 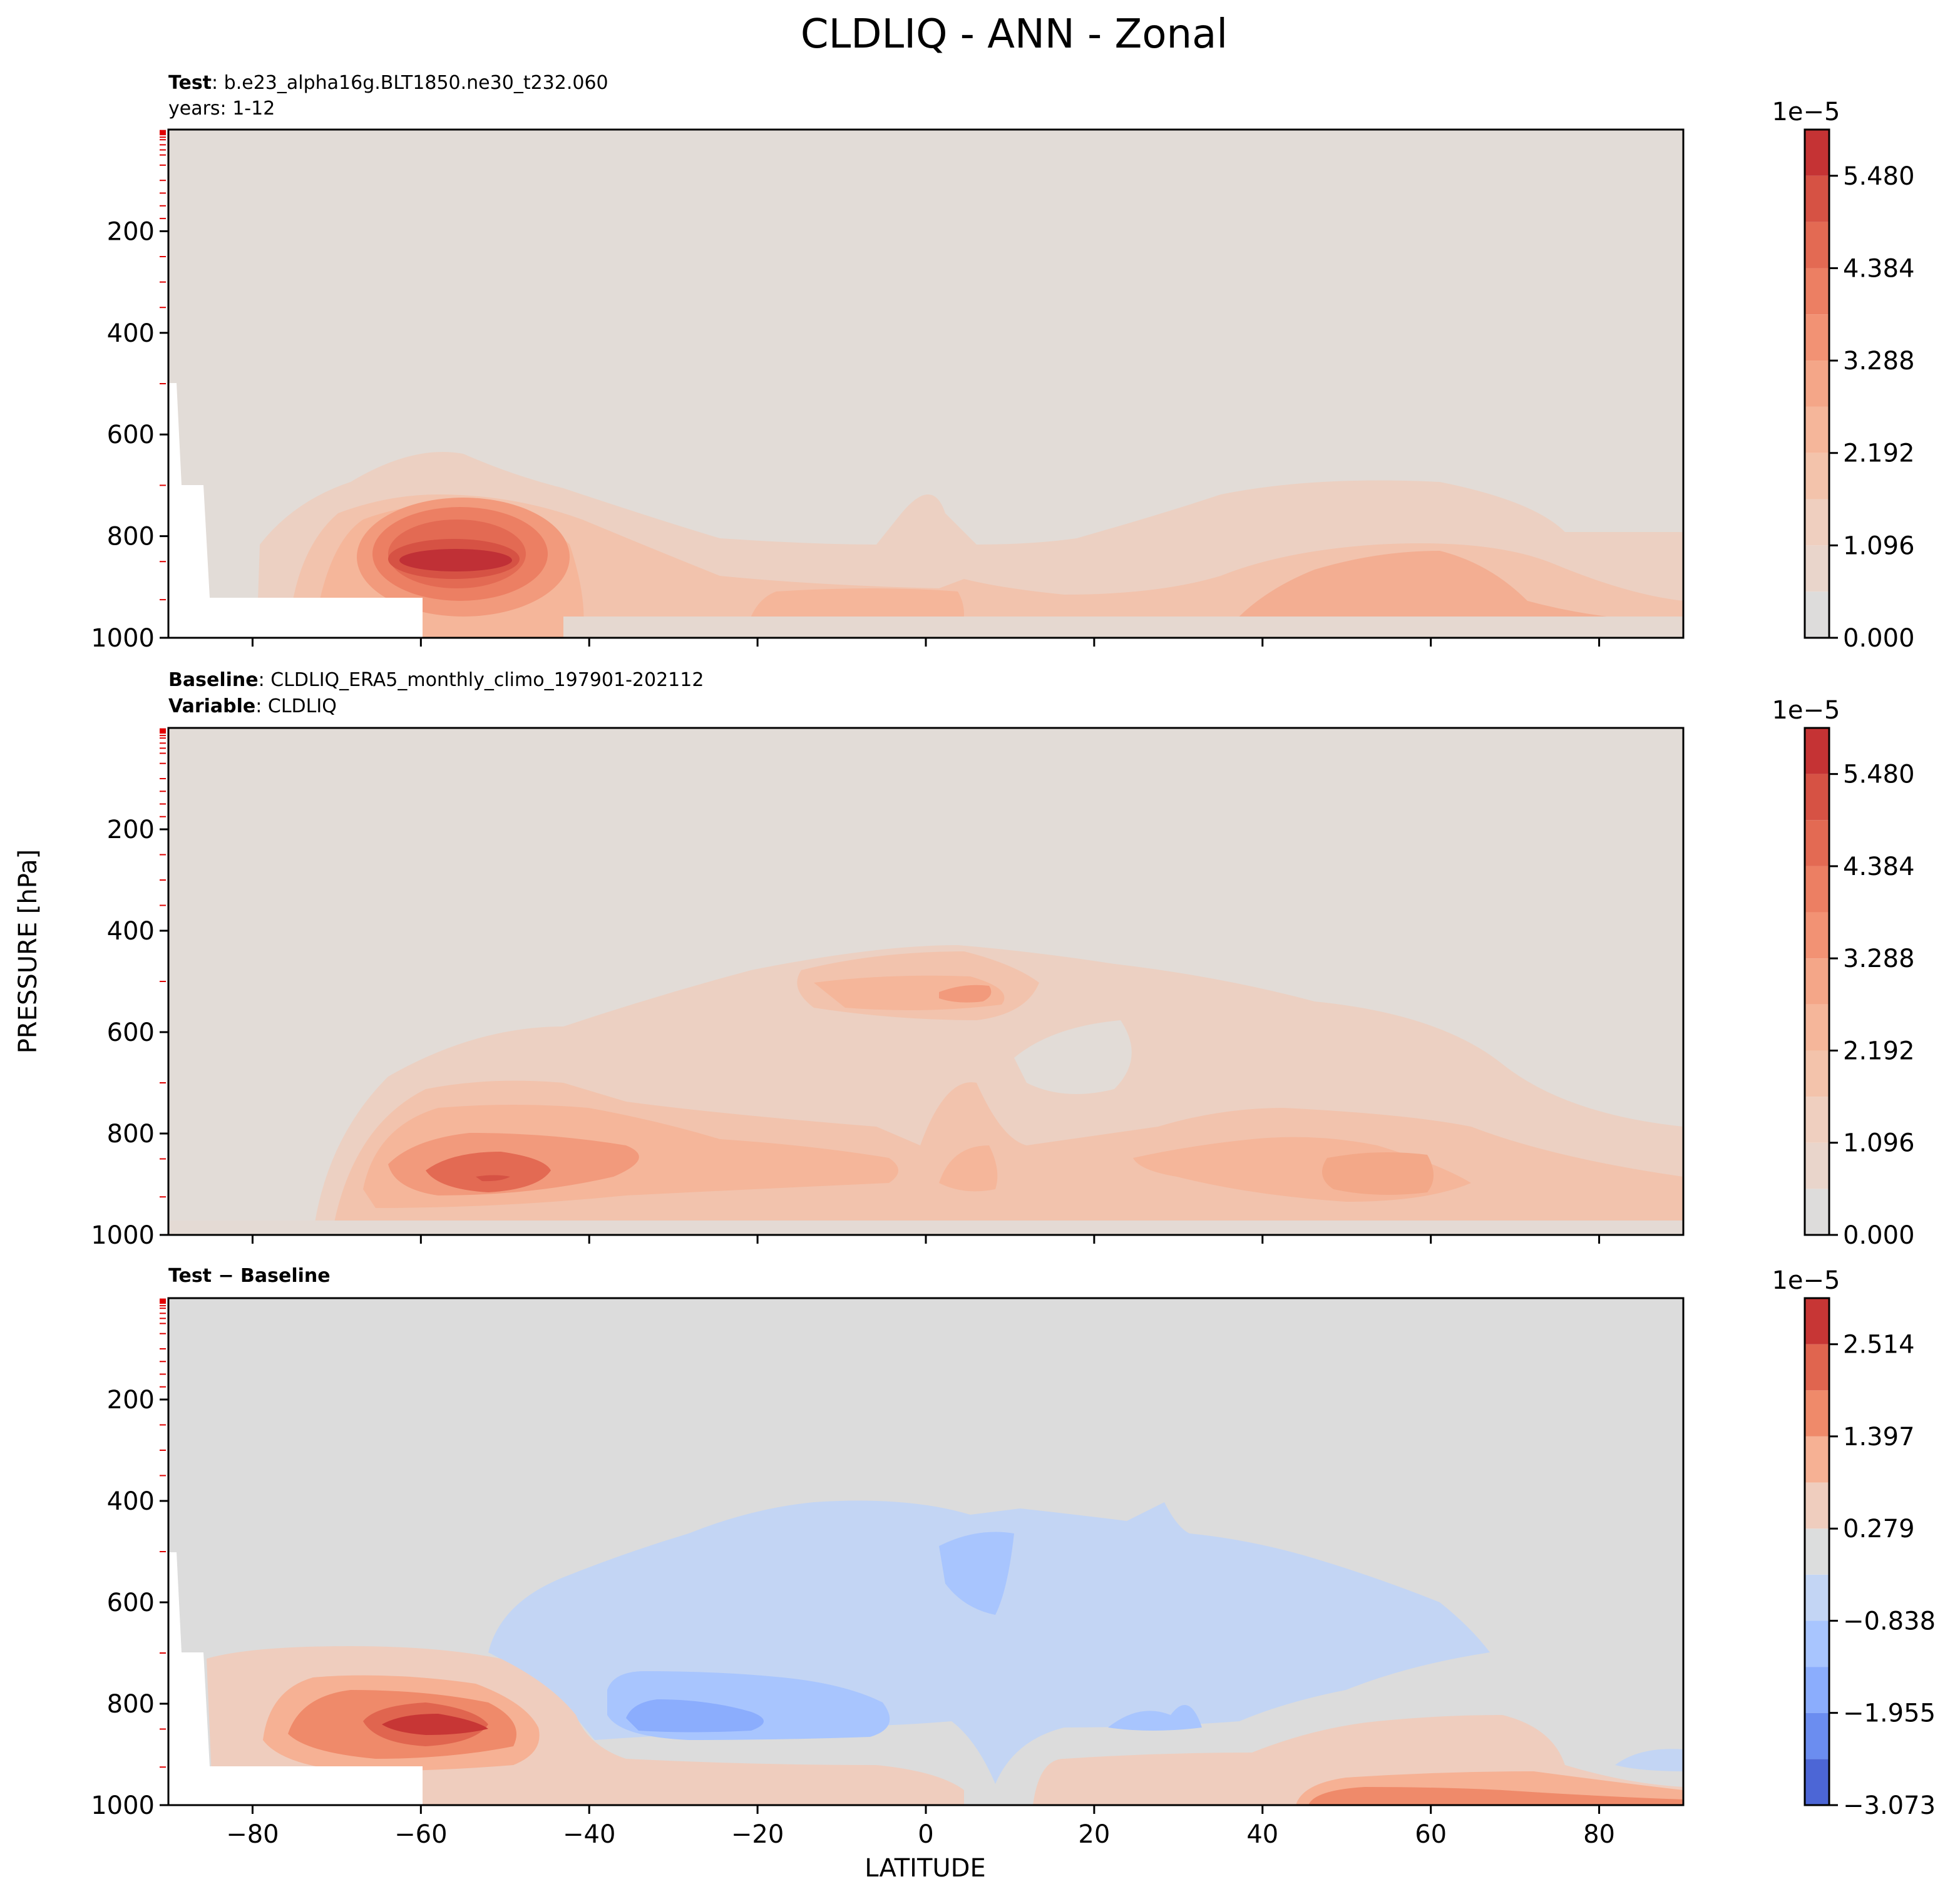 What do you see at coordinates (976, 1574) in the screenshot?
I see `diff-contour-neg-2b` at bounding box center [976, 1574].